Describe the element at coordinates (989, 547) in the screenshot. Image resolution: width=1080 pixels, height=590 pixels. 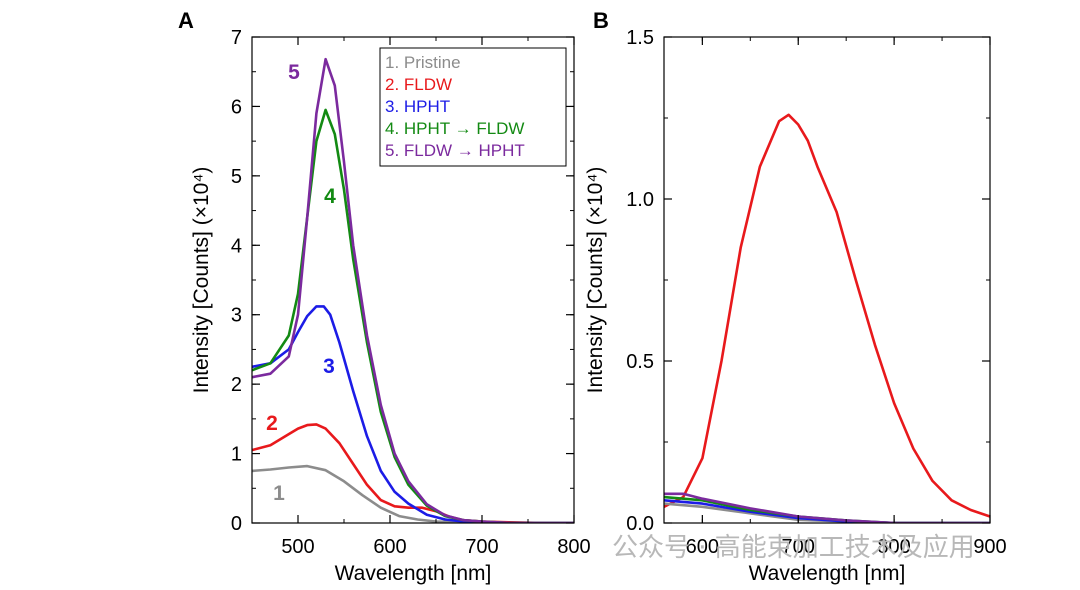
I see `x-tick-label: 900` at that location.